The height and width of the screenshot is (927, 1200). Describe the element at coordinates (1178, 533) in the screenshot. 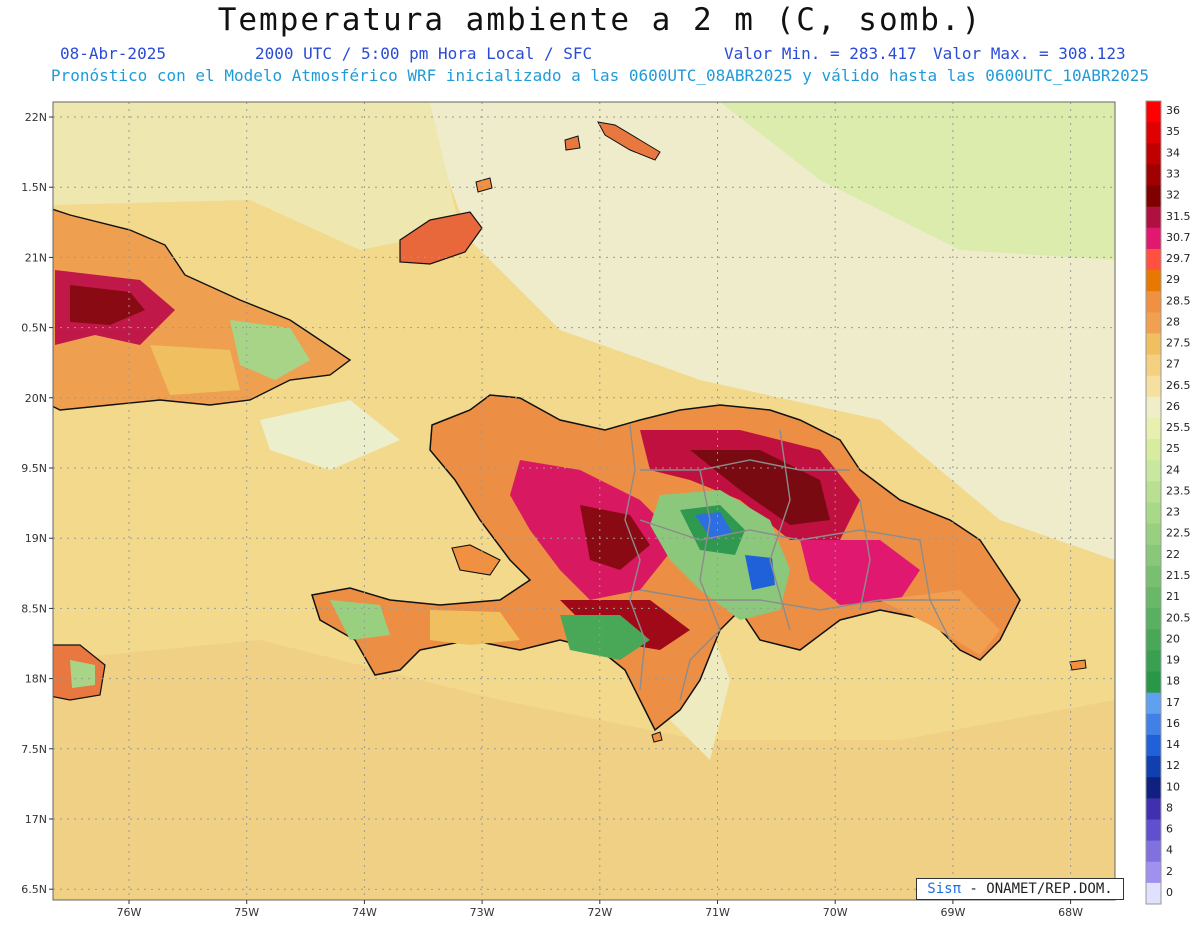

I see `colorbar-label: 22.5` at that location.